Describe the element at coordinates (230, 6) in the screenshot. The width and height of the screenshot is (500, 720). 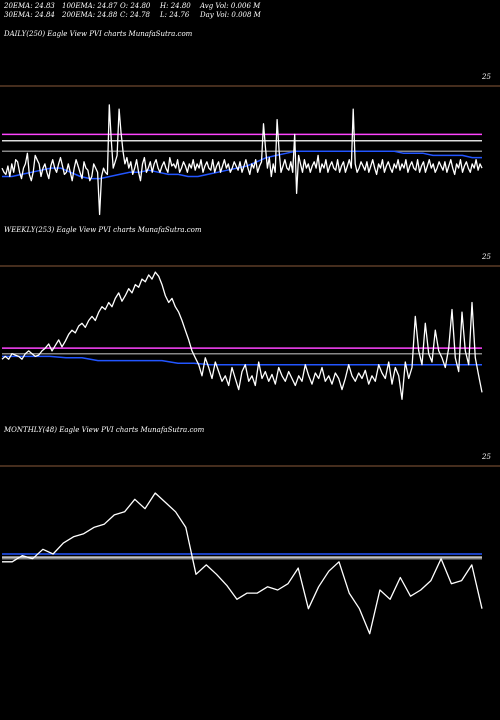
I see `stat-avg-vol: Avg Vol: 0.006 M` at that location.